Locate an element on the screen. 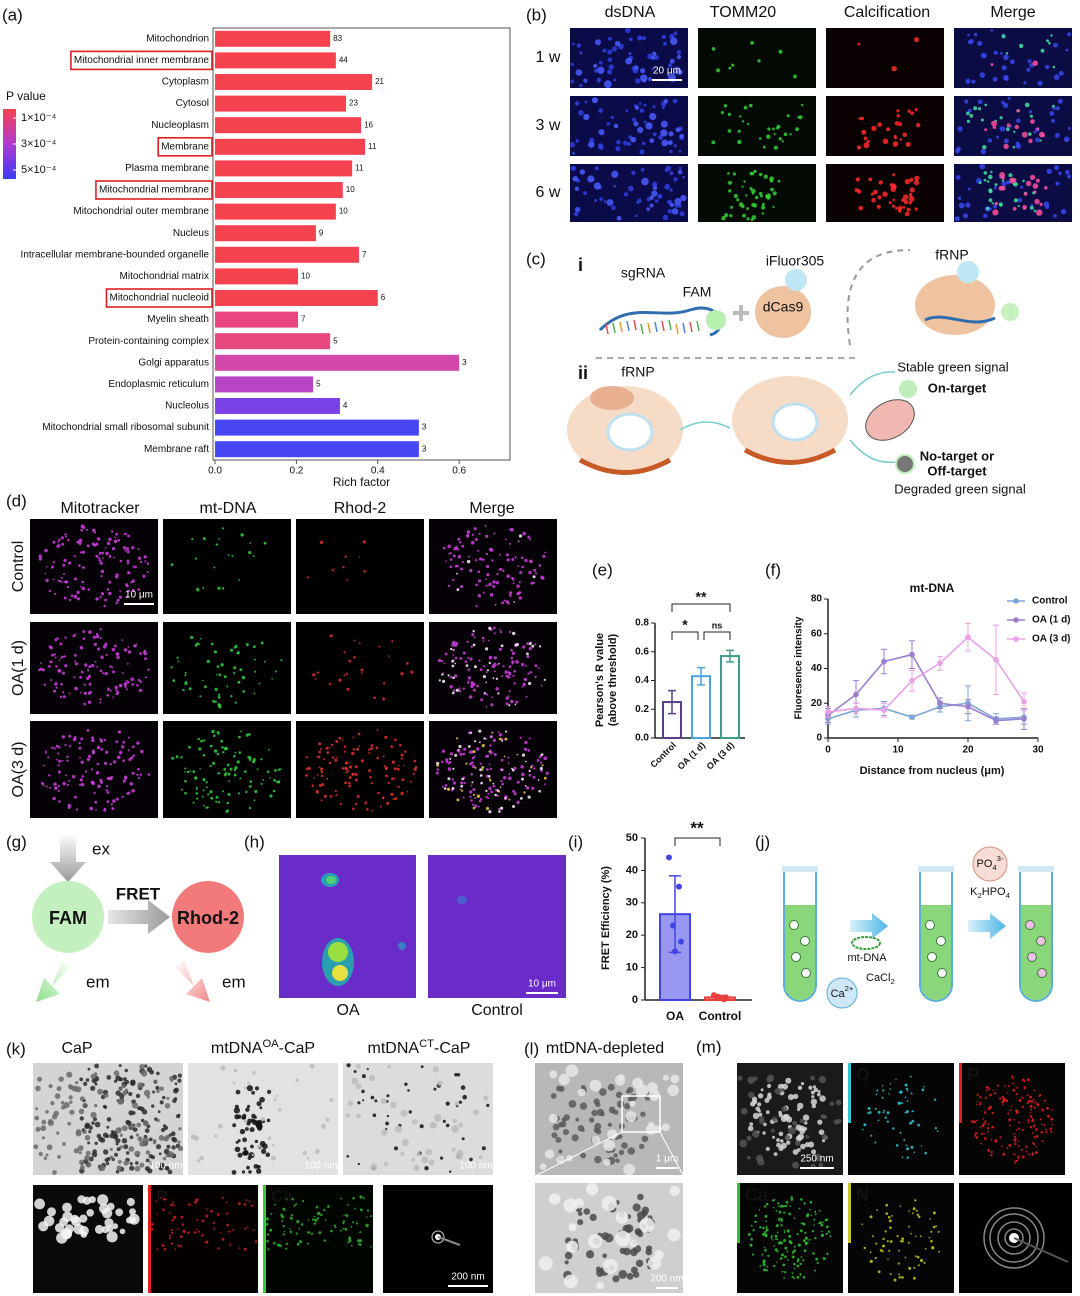 This screenshot has height=1296, width=1080. panel-label: (b) is located at coordinates (536, 14).